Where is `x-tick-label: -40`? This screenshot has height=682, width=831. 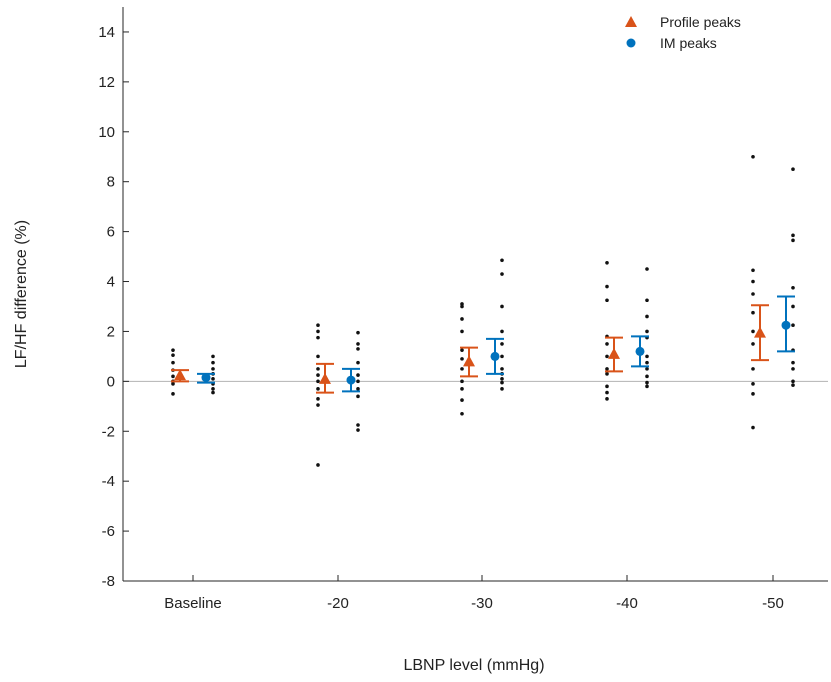
x-tick-label: -40 is located at coordinates (627, 603).